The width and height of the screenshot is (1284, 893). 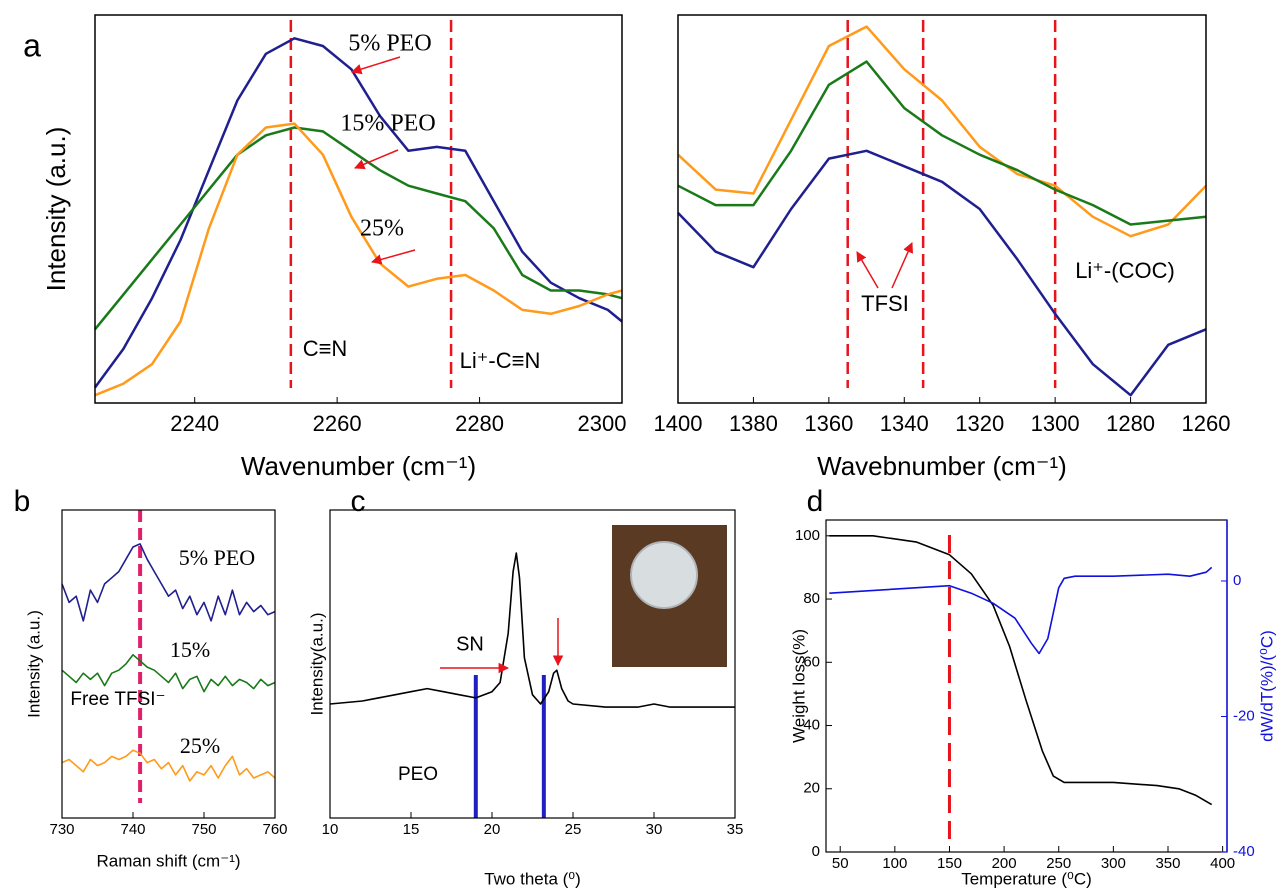 I want to click on x-tick-label: 740, so click(x=132, y=829).